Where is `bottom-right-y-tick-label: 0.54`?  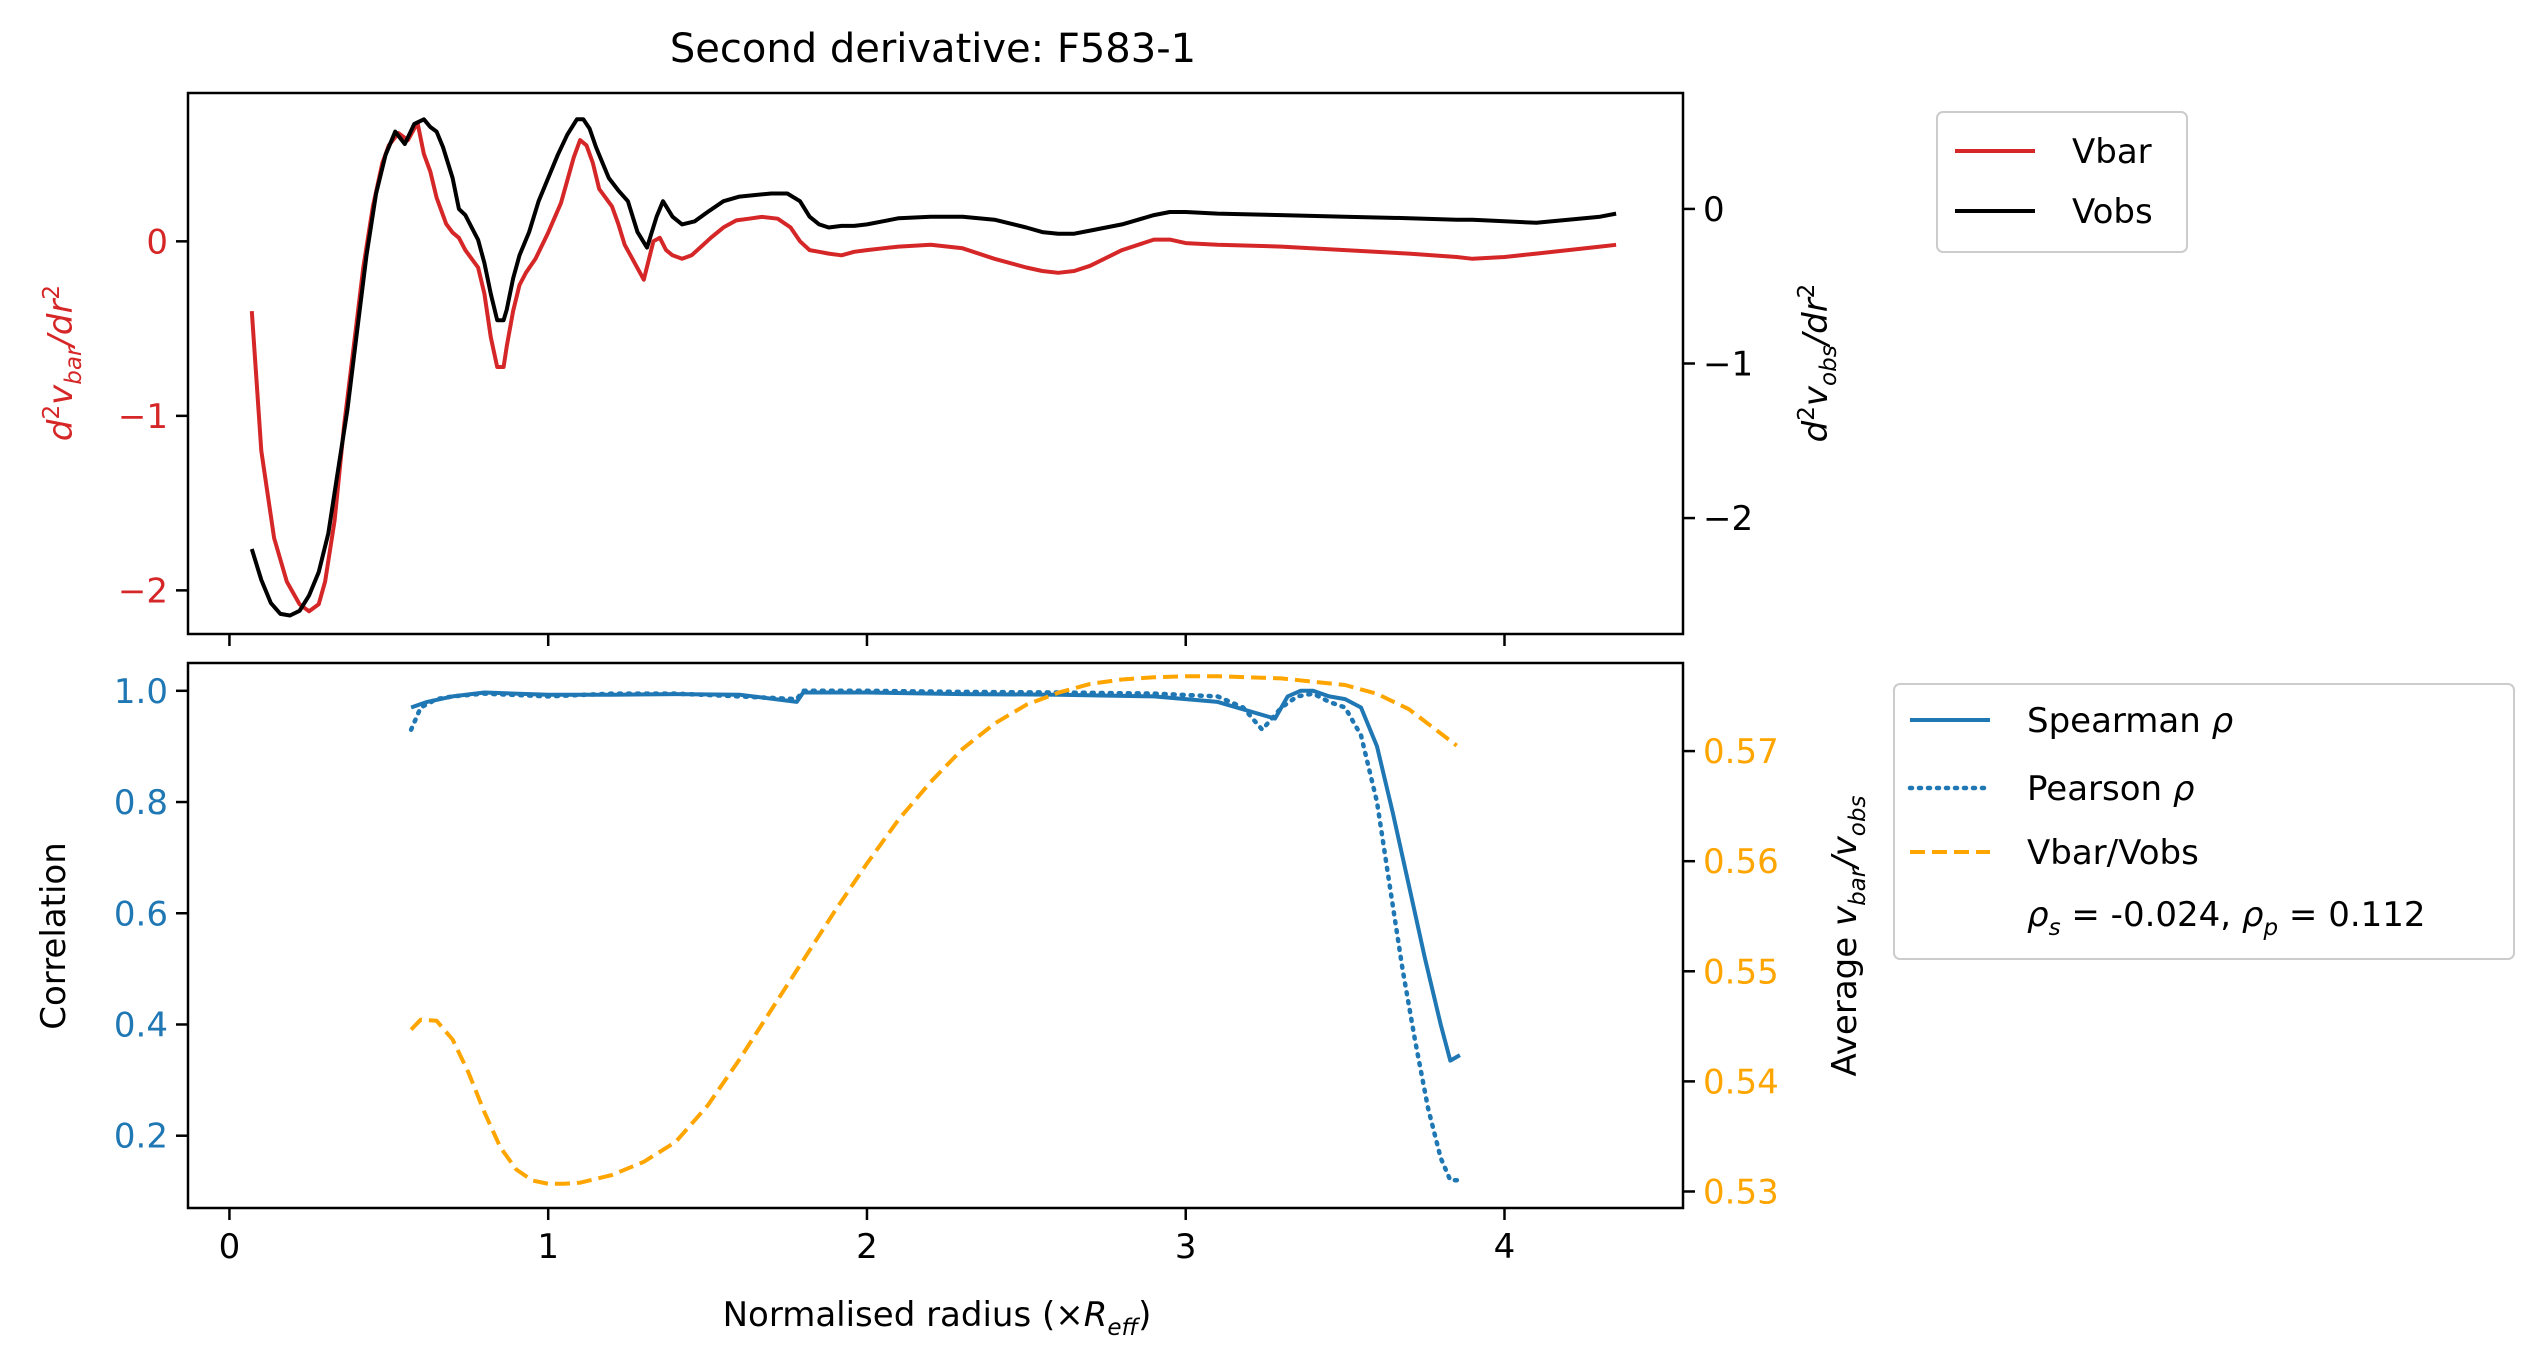
bottom-right-y-tick-label: 0.54 is located at coordinates (1741, 1082).